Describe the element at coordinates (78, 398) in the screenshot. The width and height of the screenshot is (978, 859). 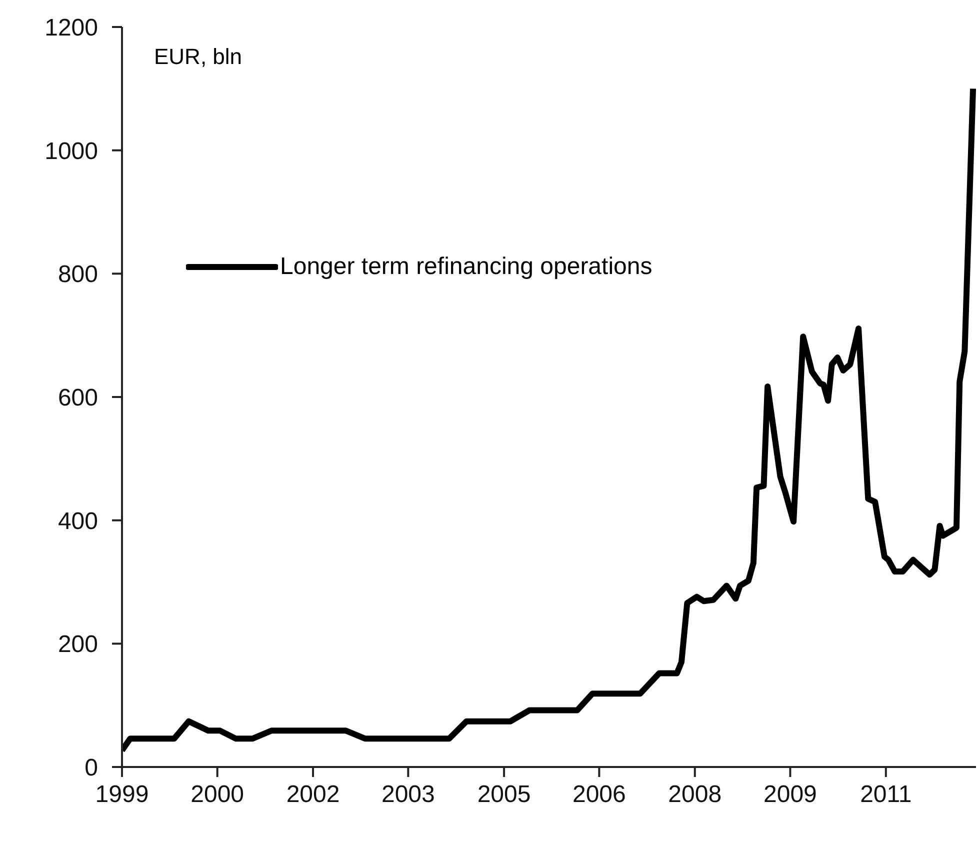
I see `y-tick-label: 600` at that location.